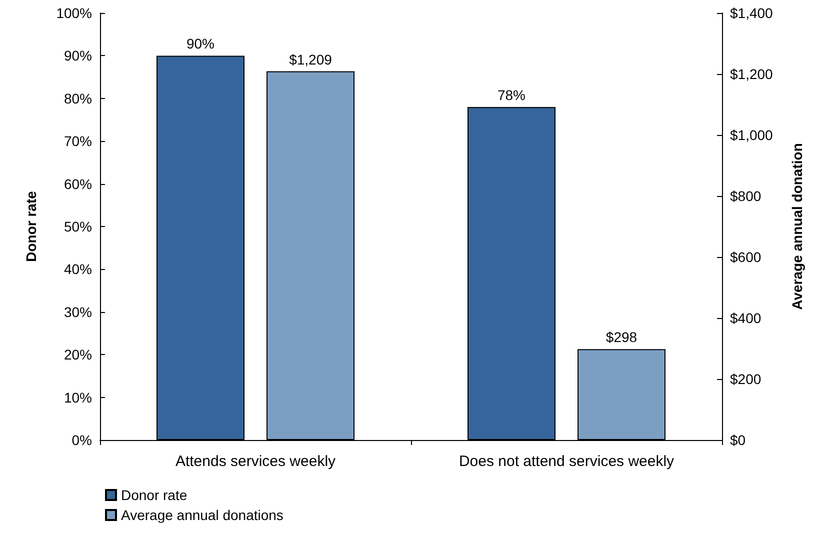  What do you see at coordinates (200, 44) in the screenshot?
I see `data-label: 90%` at bounding box center [200, 44].